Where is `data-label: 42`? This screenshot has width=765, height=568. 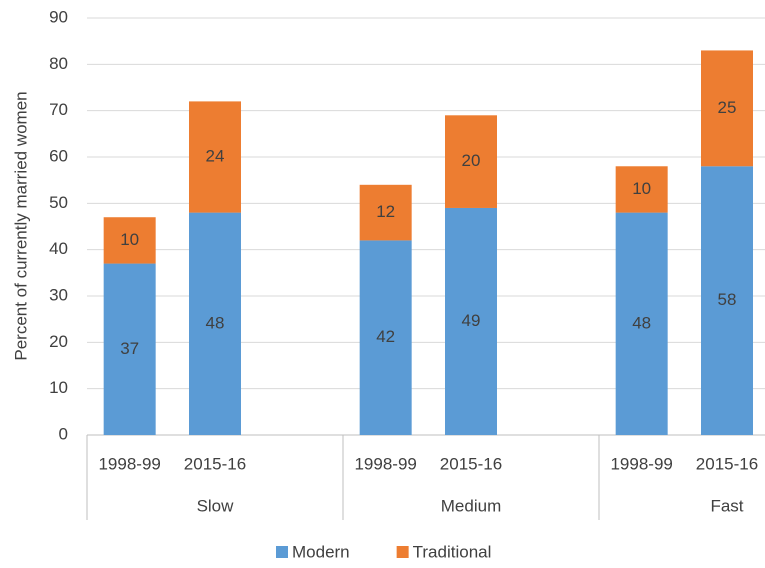
data-label: 42 is located at coordinates (385, 336).